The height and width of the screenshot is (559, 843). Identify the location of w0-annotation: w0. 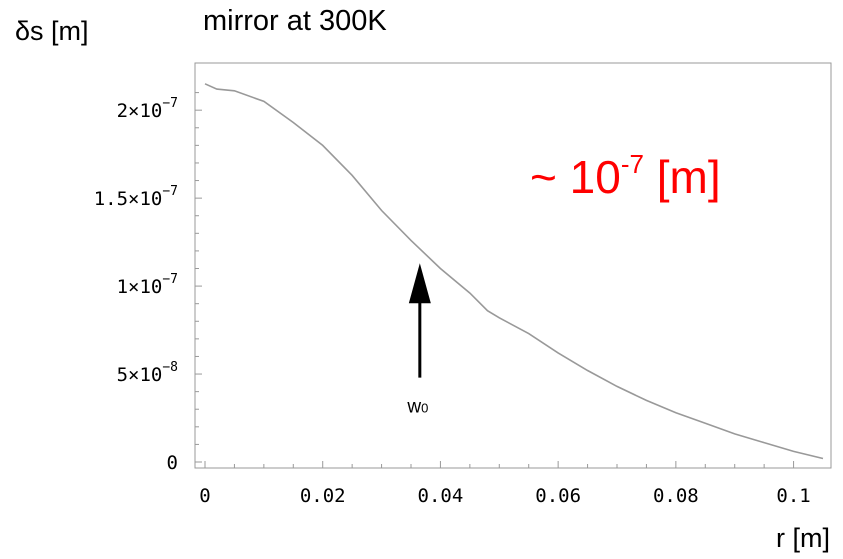
(418, 340).